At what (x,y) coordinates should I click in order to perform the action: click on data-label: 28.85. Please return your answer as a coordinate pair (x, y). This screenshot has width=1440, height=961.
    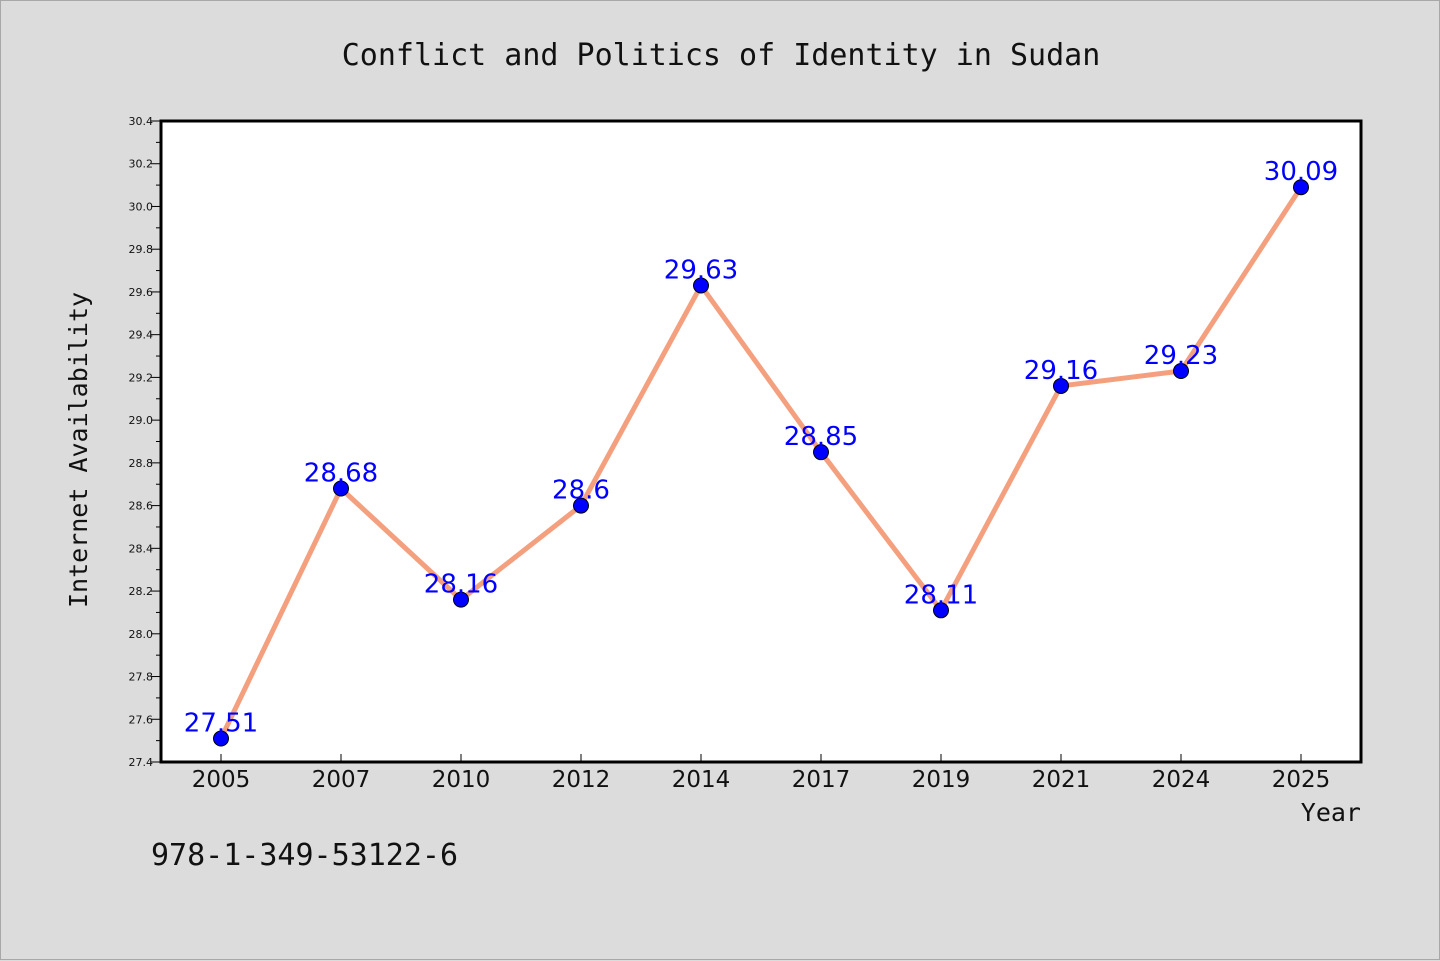
    Looking at the image, I should click on (821, 437).